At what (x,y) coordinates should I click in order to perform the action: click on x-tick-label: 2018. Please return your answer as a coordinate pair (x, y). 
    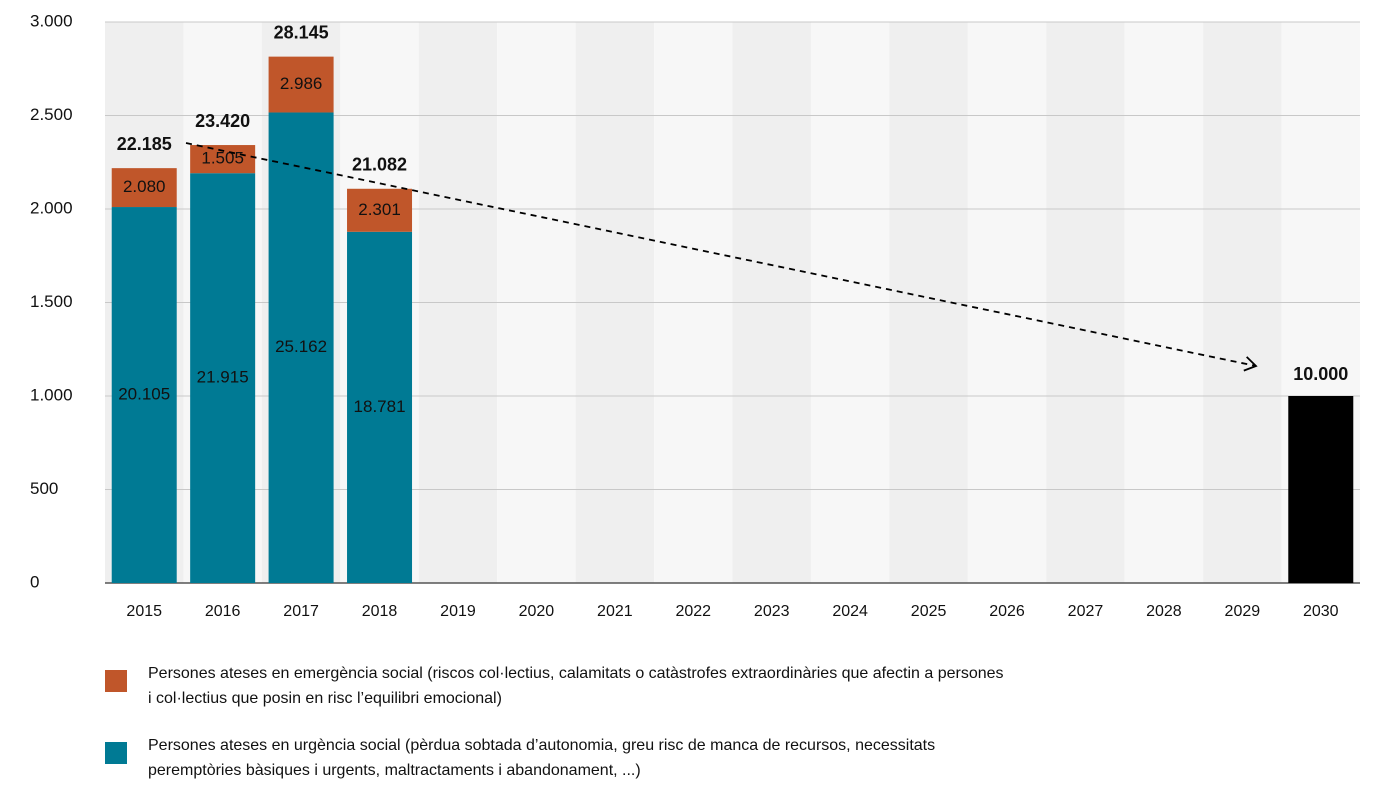
    Looking at the image, I should click on (380, 611).